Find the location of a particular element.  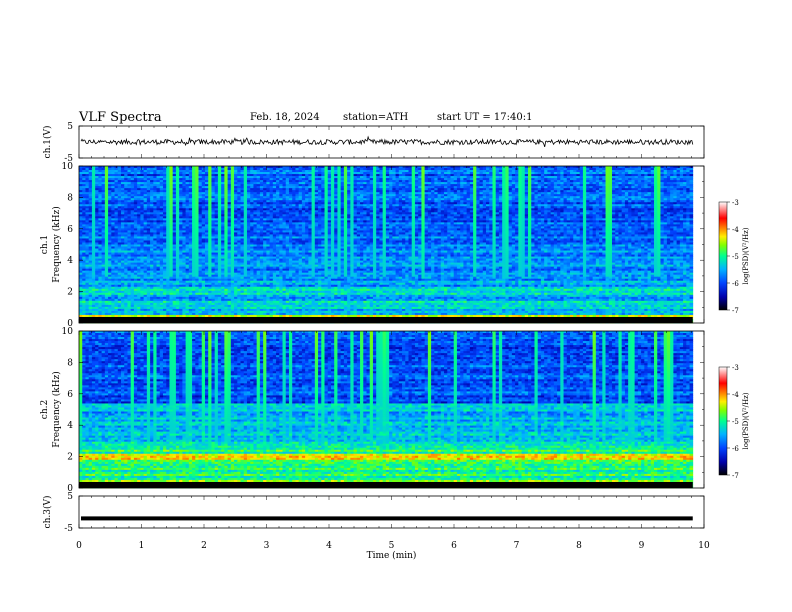

x-tick-label: 7 is located at coordinates (517, 546).